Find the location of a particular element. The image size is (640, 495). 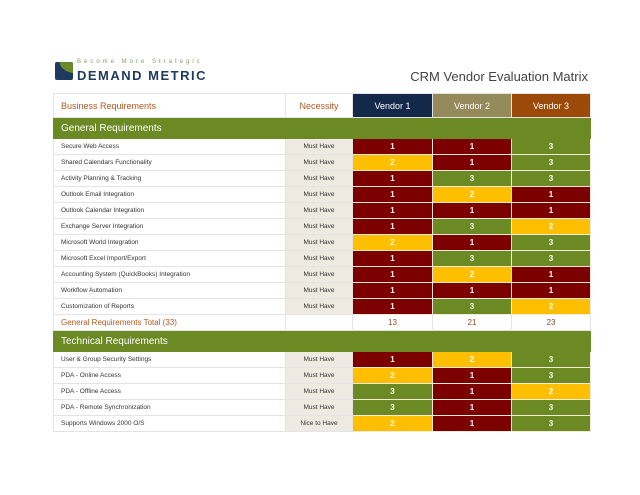

section-header: General Requirements is located at coordinates (322, 128).